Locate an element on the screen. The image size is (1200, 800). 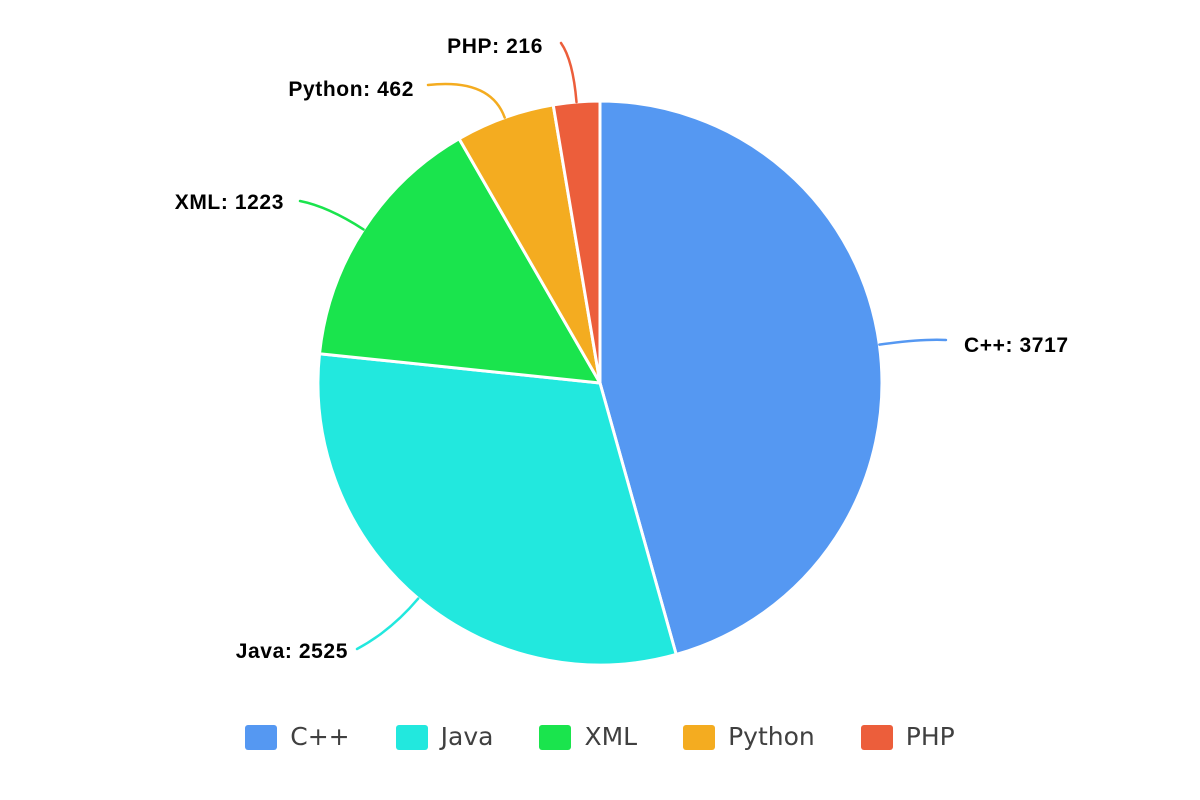
legend-label: PHP is located at coordinates (930, 736).